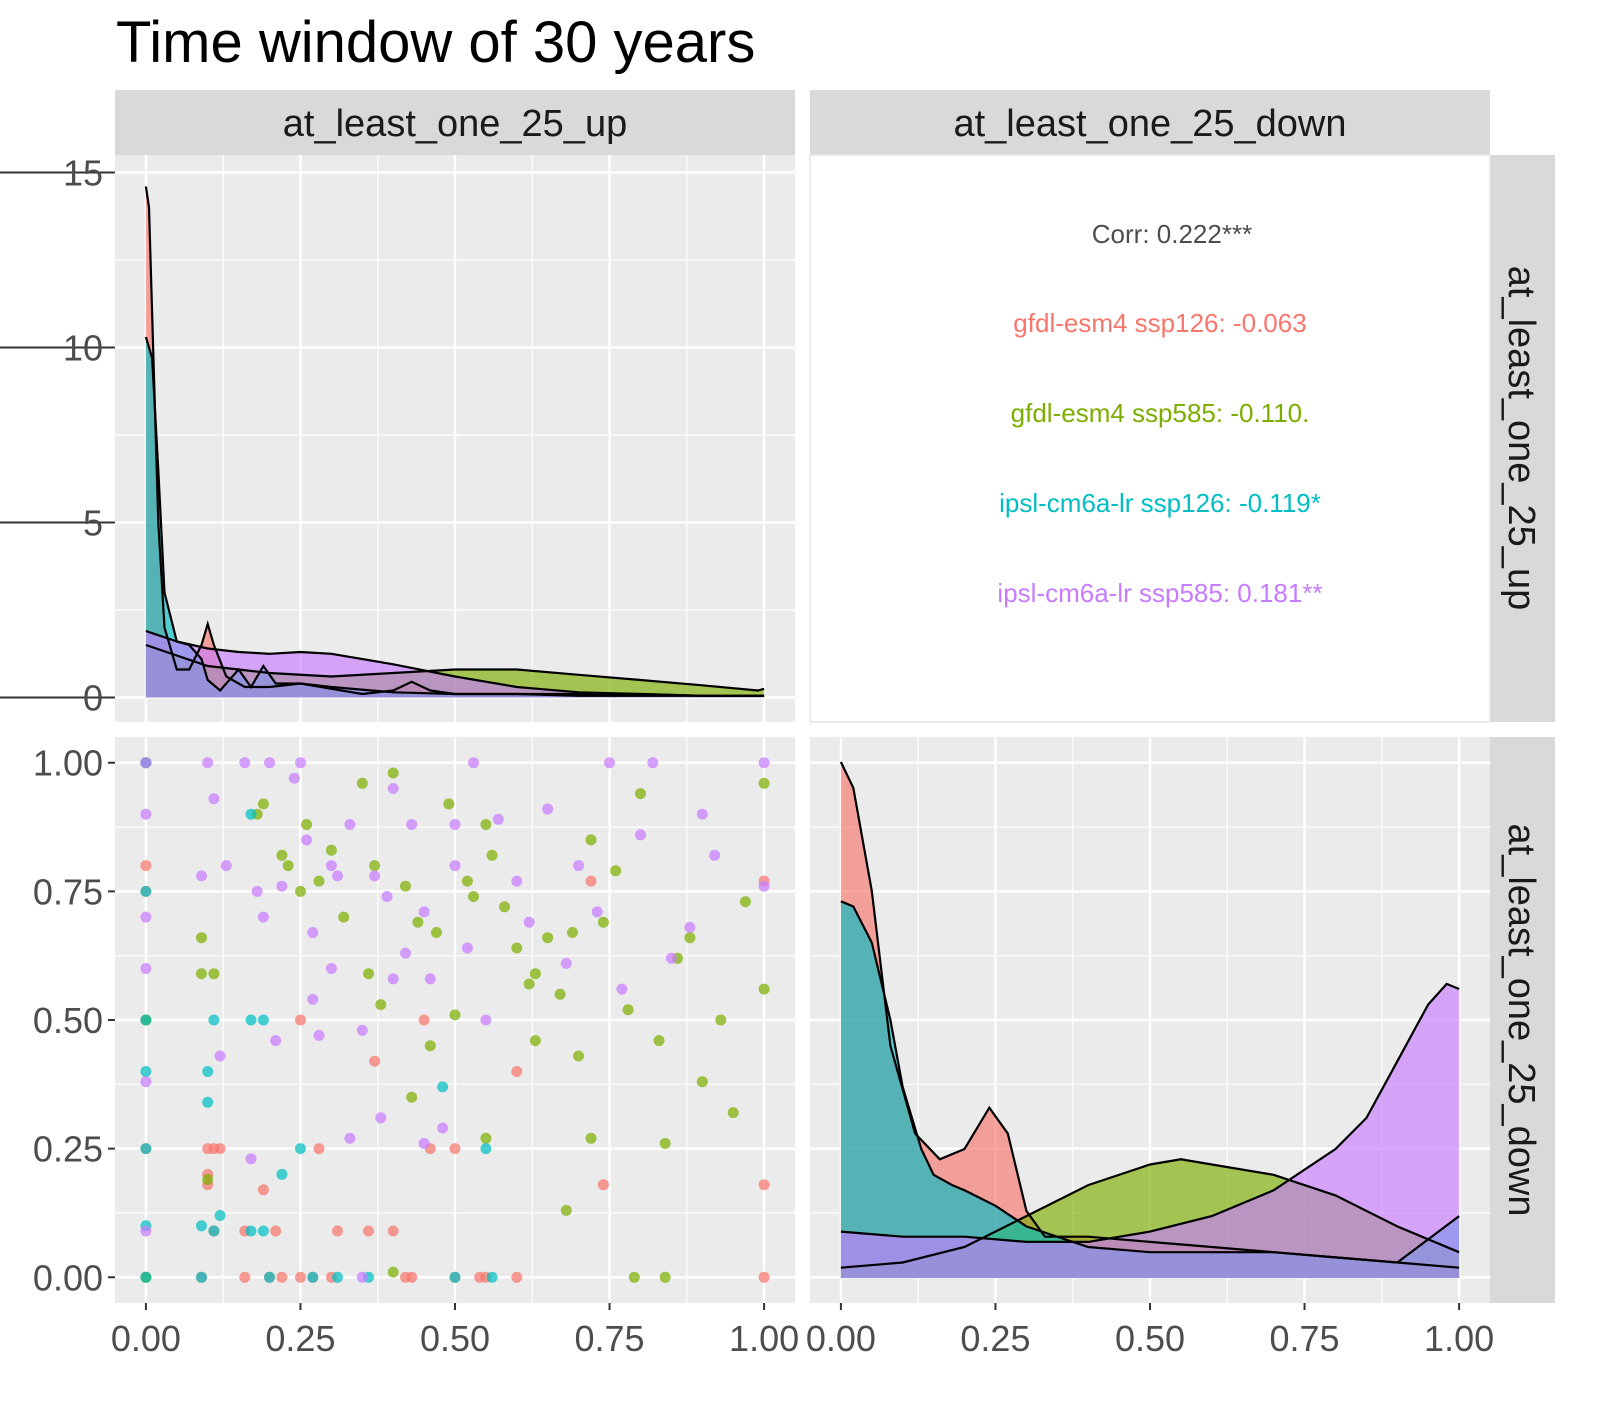 The height and width of the screenshot is (1405, 1600). I want to click on corr-group-label: gfdl-esm4 ssp126: -0.063, so click(1159, 323).